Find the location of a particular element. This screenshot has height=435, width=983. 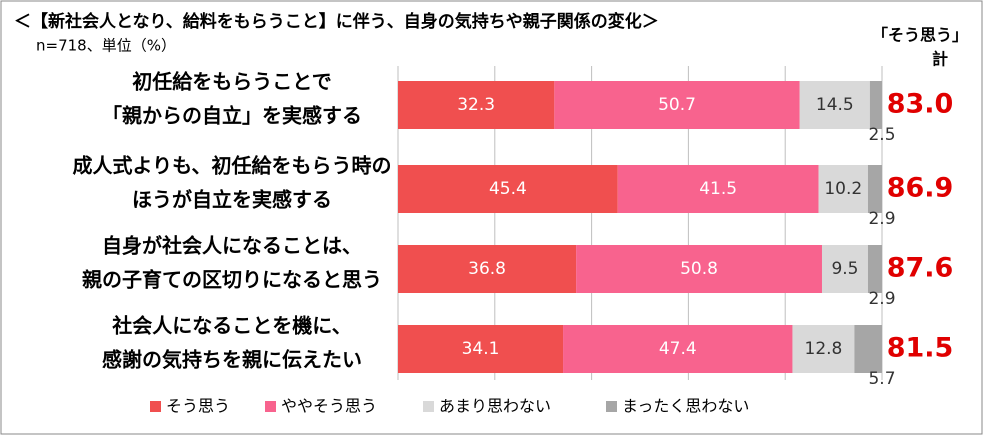

value-label: 9.5 is located at coordinates (844, 269).